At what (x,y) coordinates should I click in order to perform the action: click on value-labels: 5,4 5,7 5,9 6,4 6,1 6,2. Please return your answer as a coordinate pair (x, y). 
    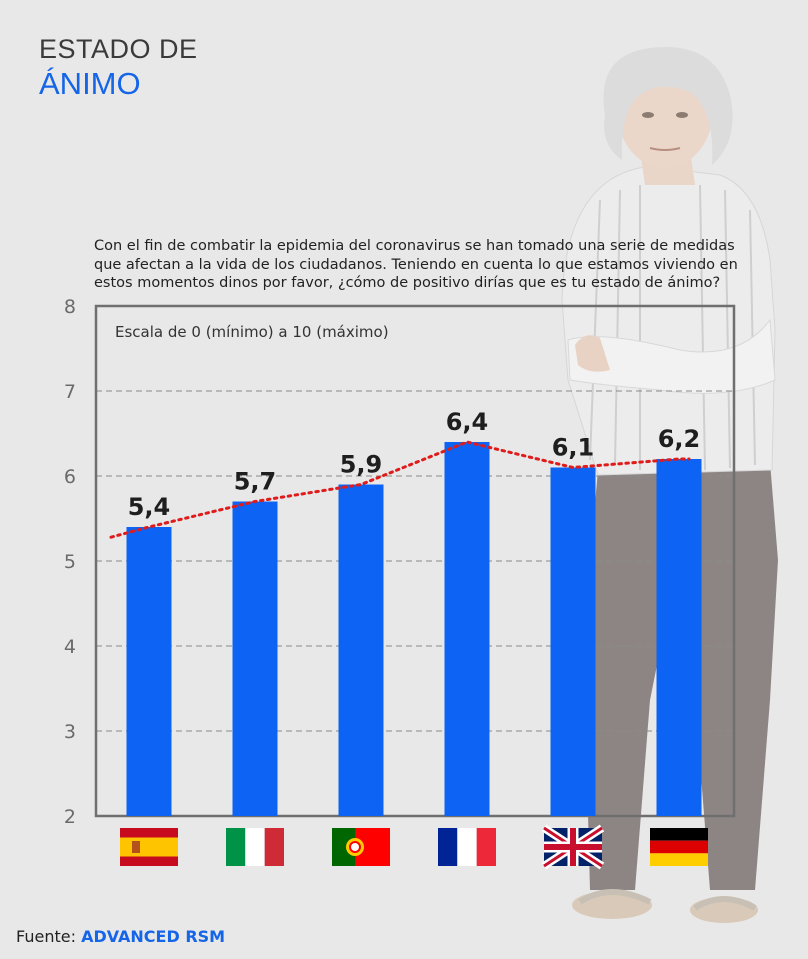
    Looking at the image, I should click on (414, 464).